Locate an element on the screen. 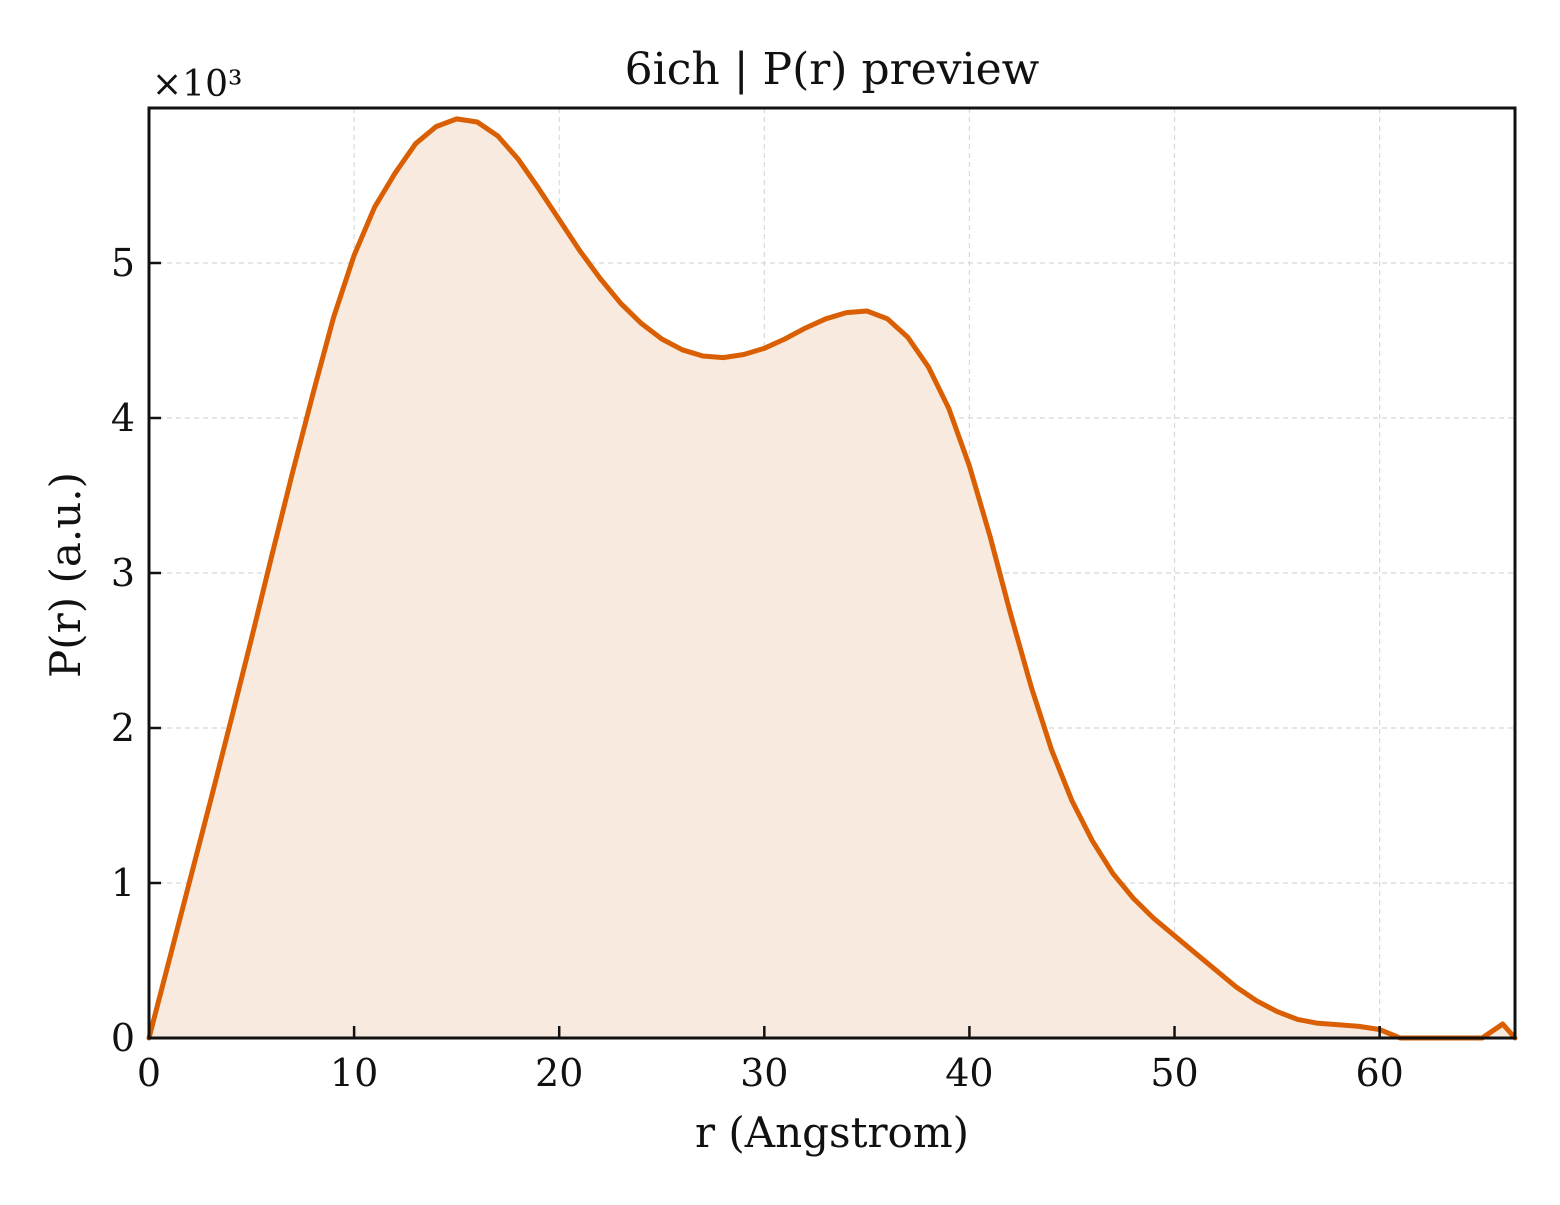  y-axis-label: P(r) (a.u.) is located at coordinates (65, 575).